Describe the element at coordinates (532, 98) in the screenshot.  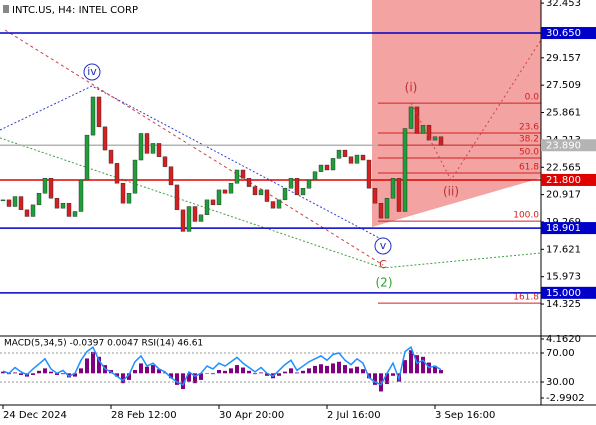
I see `fib-label: 0.0` at that location.